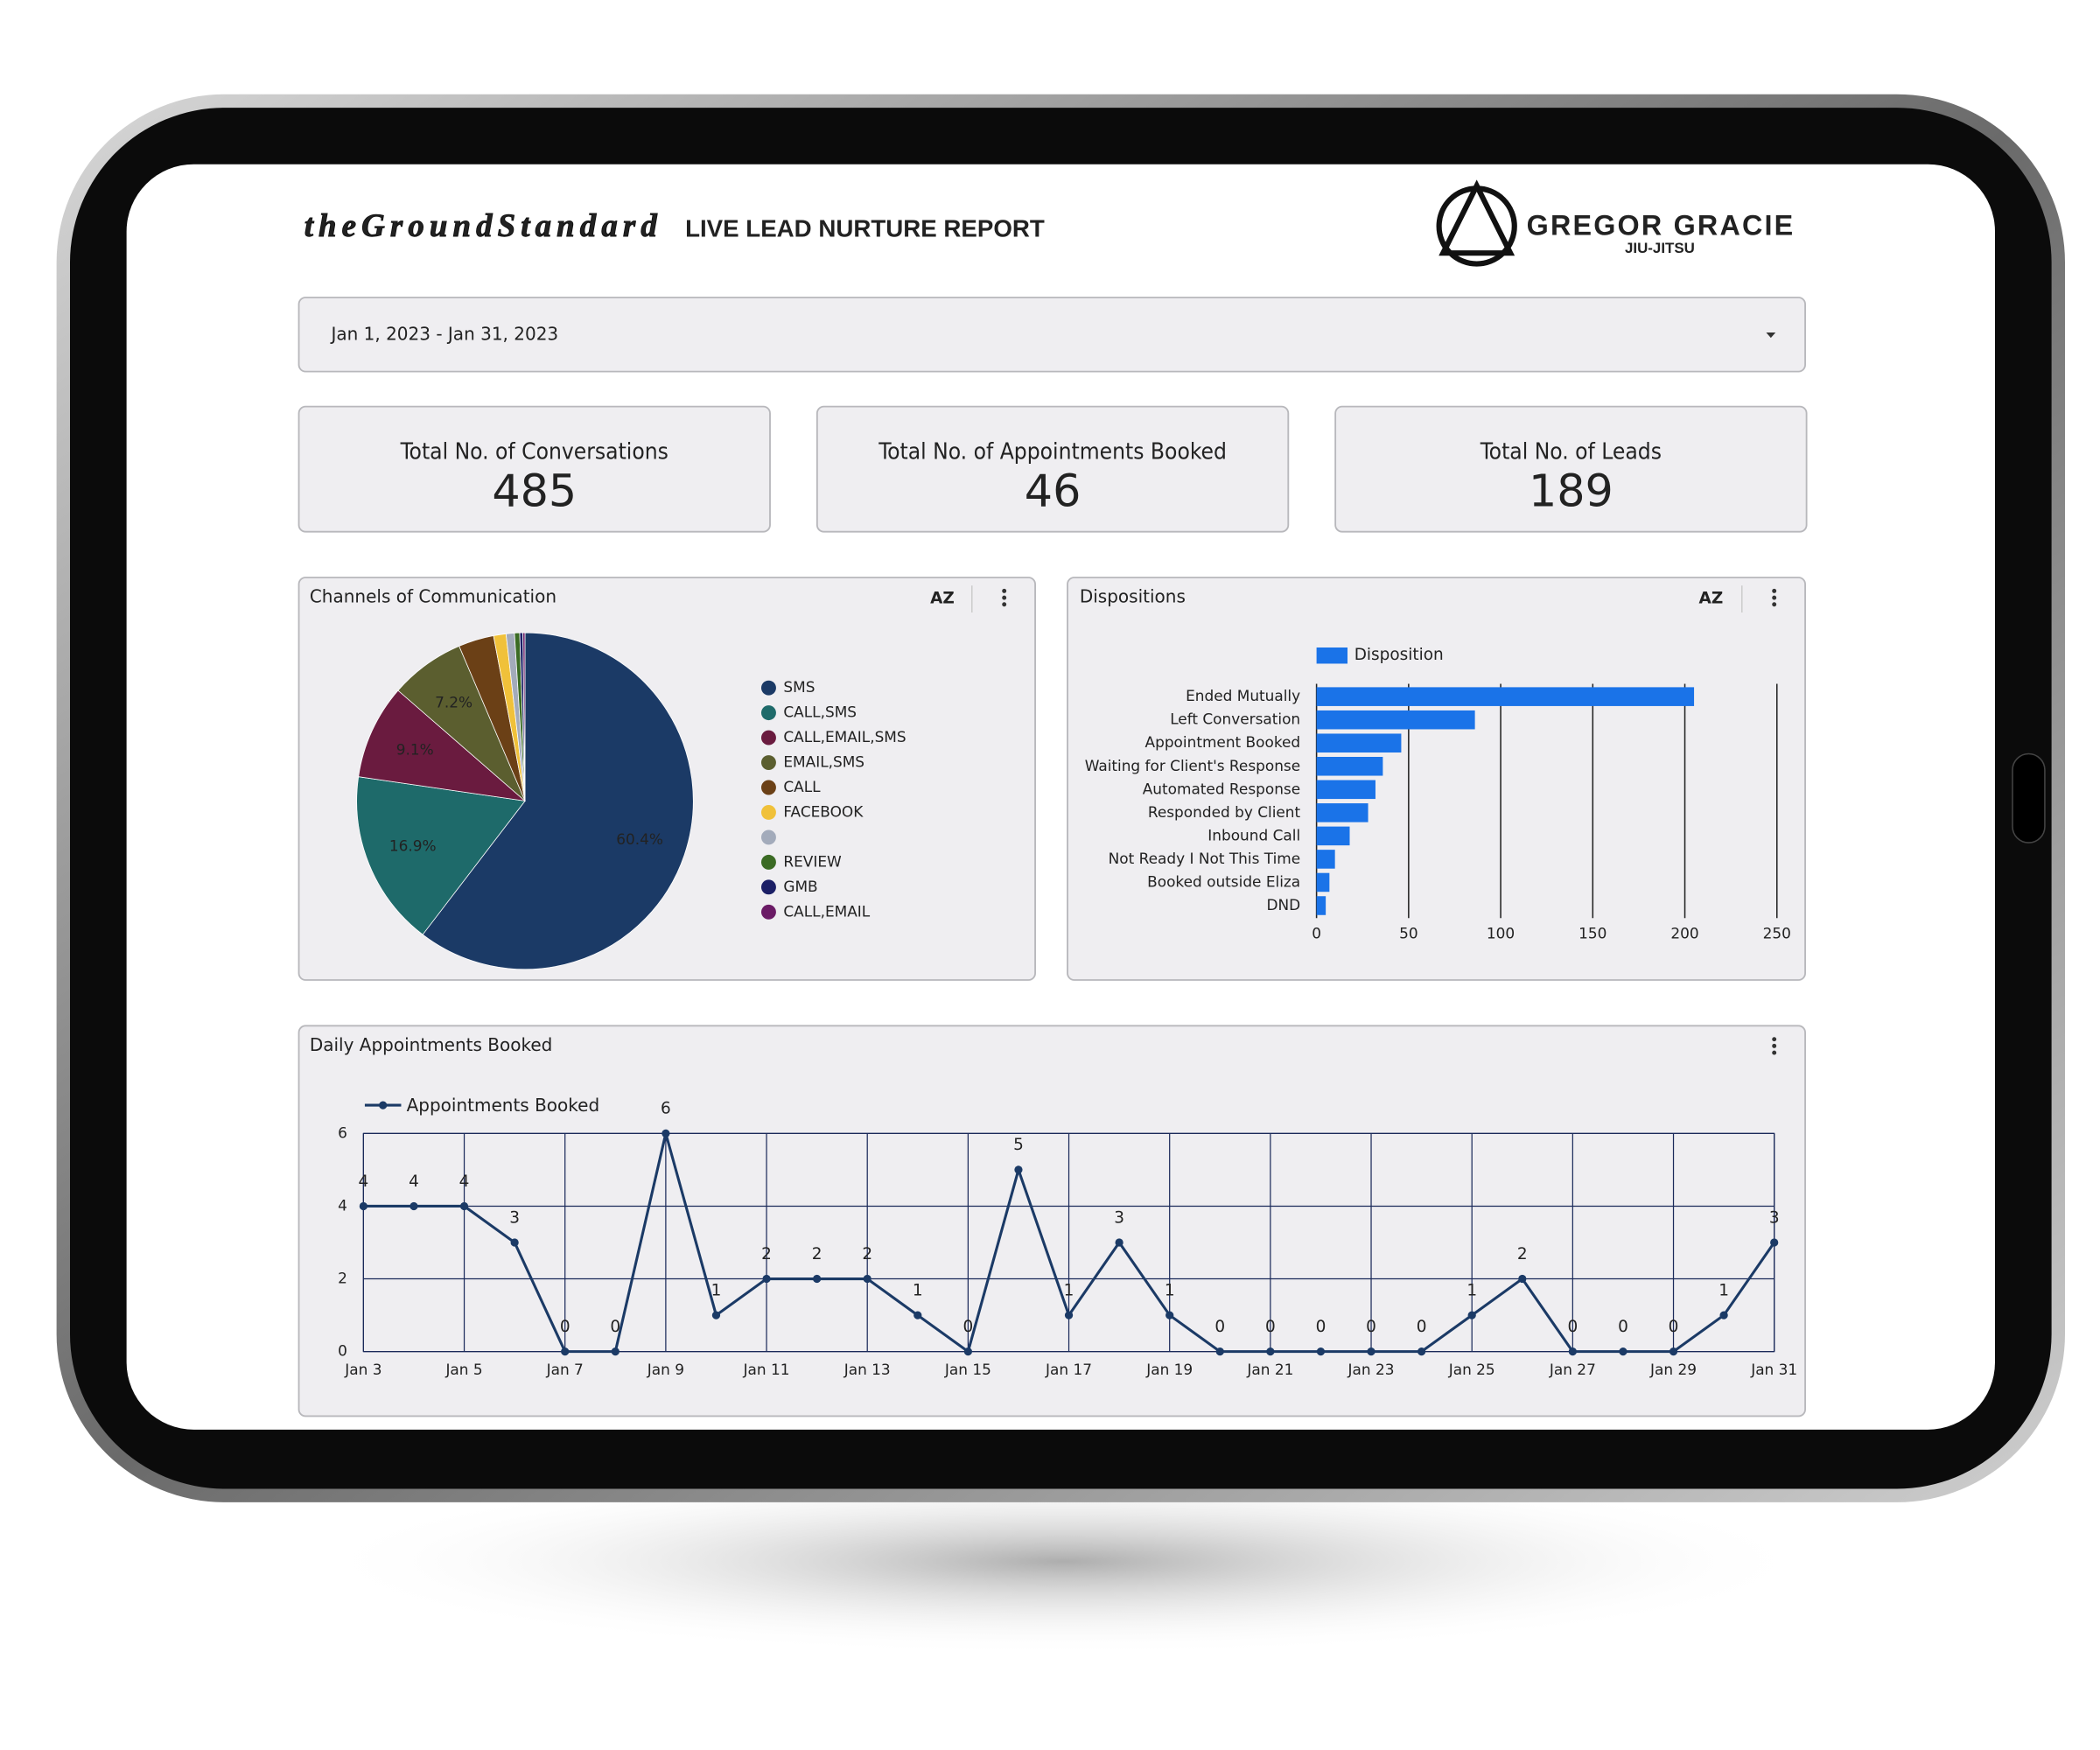 The width and height of the screenshot is (2100, 1750). What do you see at coordinates (1235, 719) in the screenshot?
I see `y-tick-label: Left Conversation` at bounding box center [1235, 719].